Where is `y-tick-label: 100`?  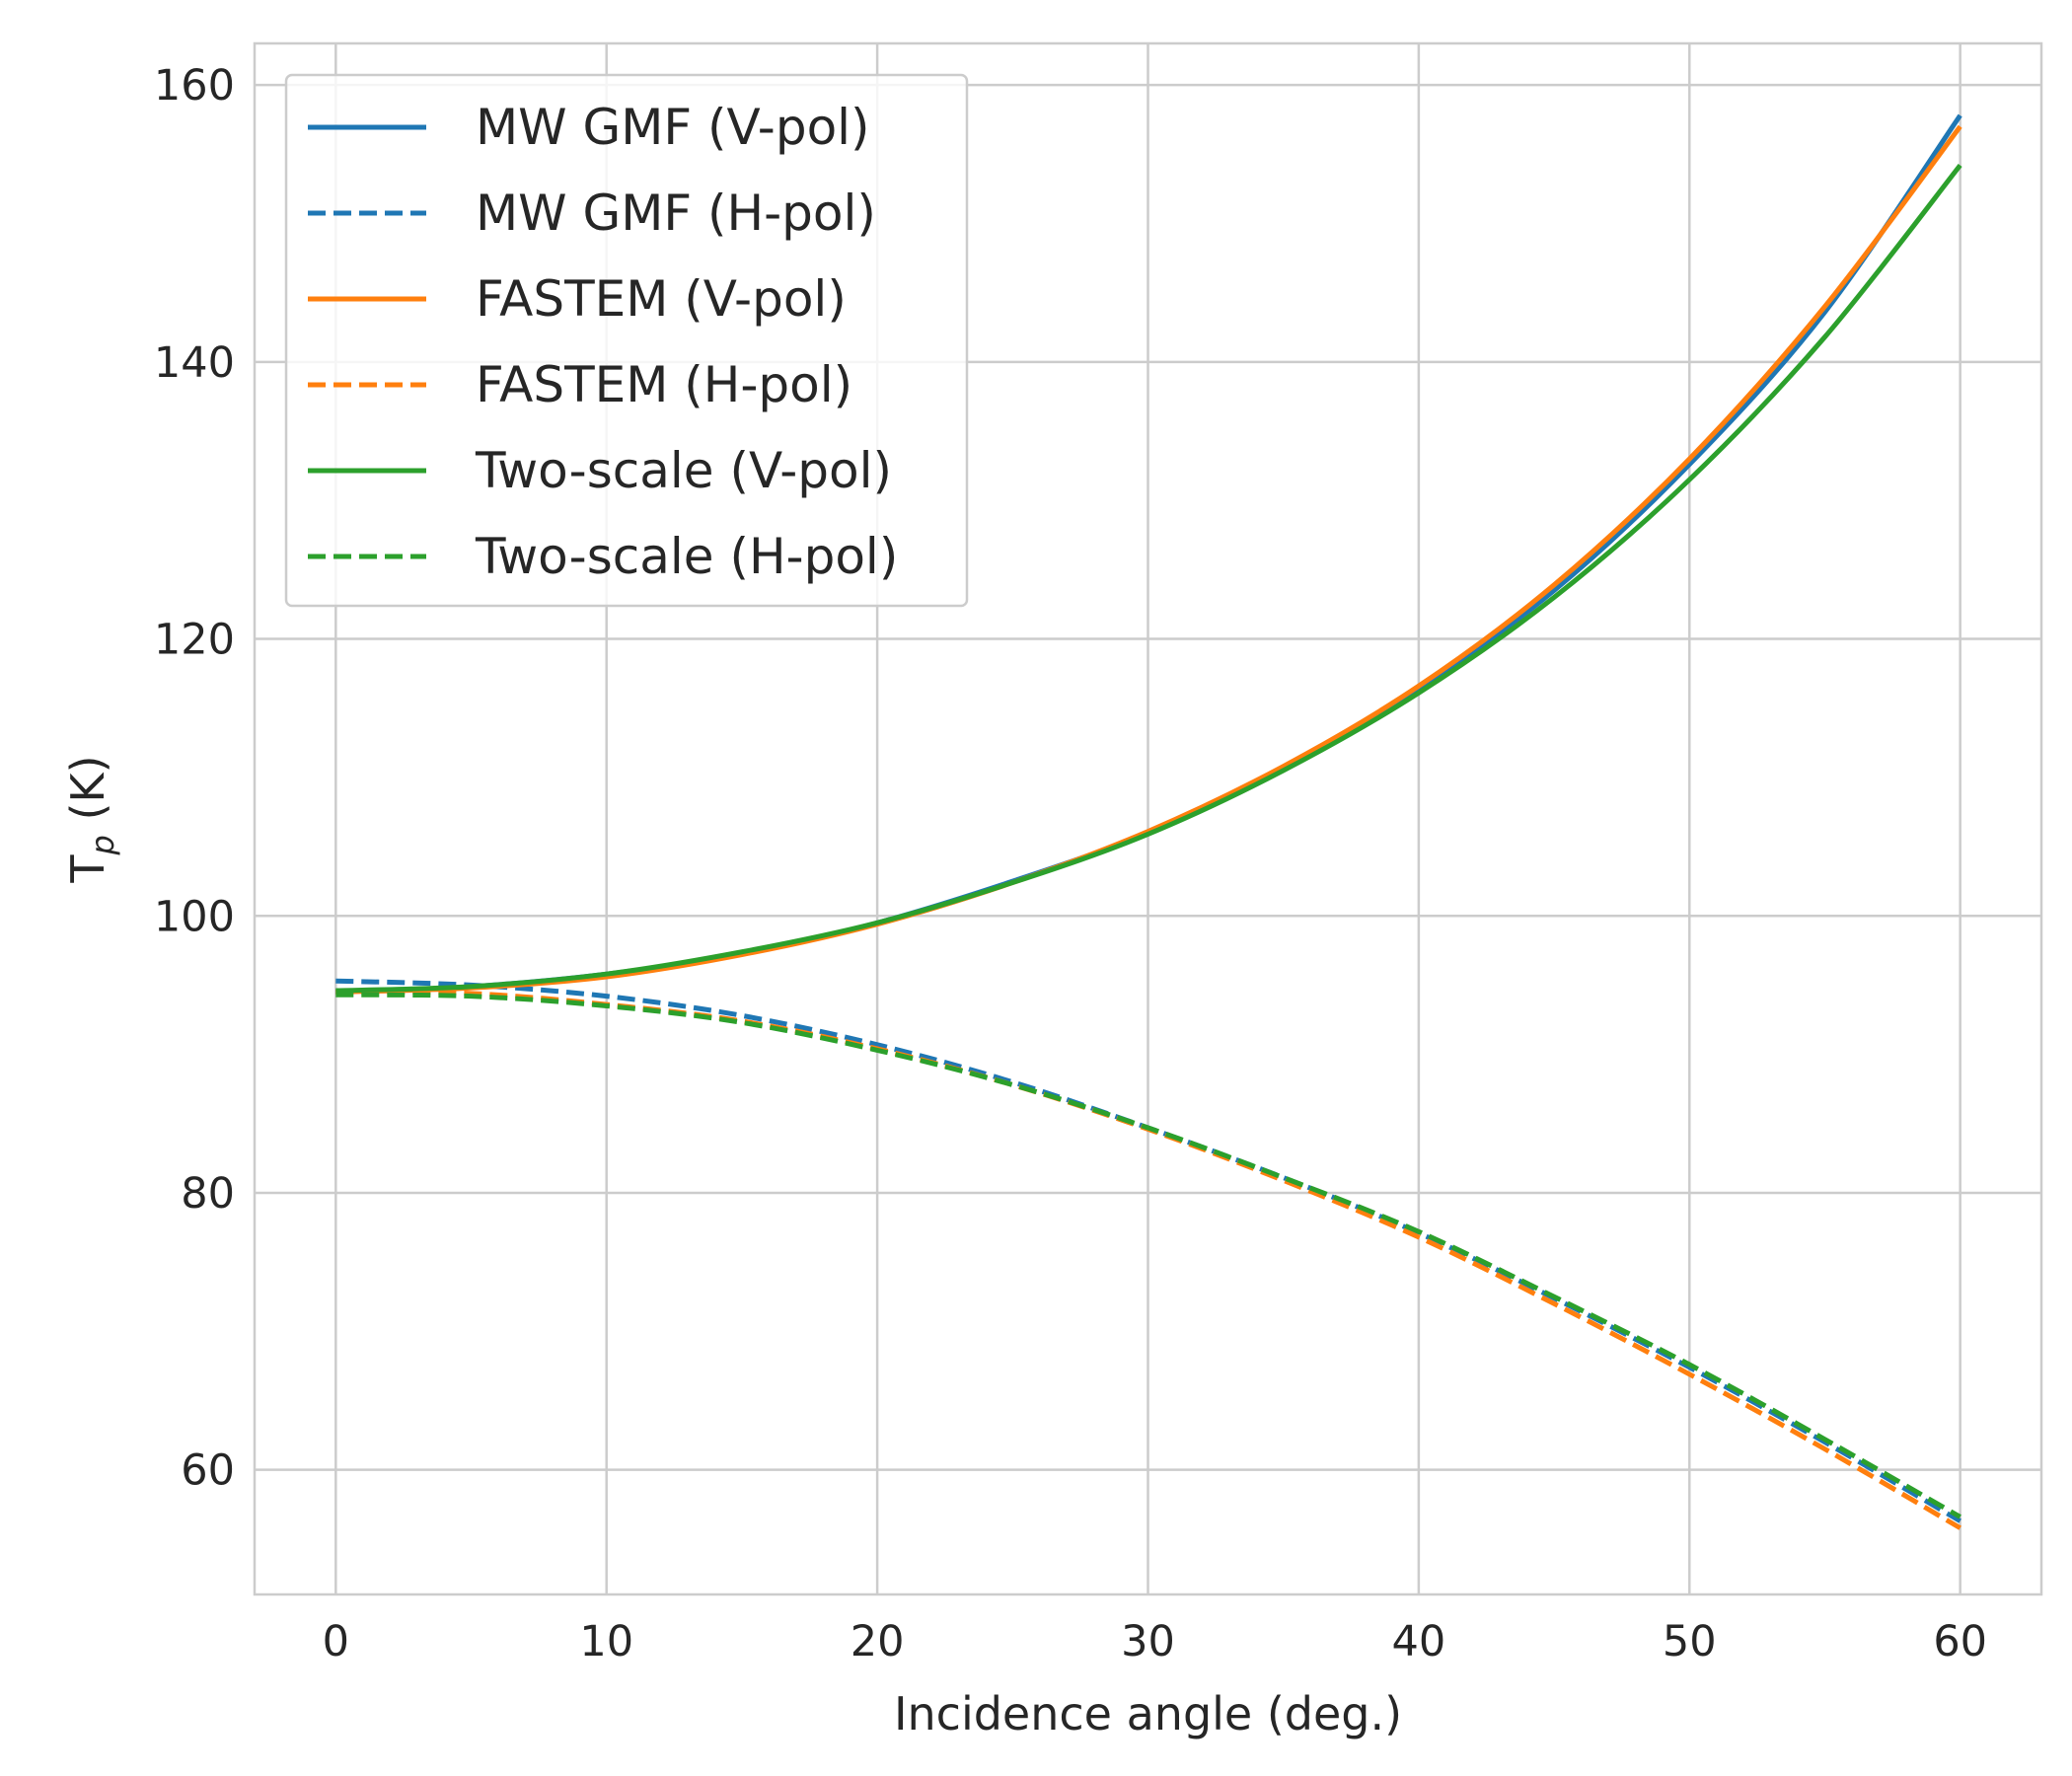
y-tick-label: 100 is located at coordinates (194, 917).